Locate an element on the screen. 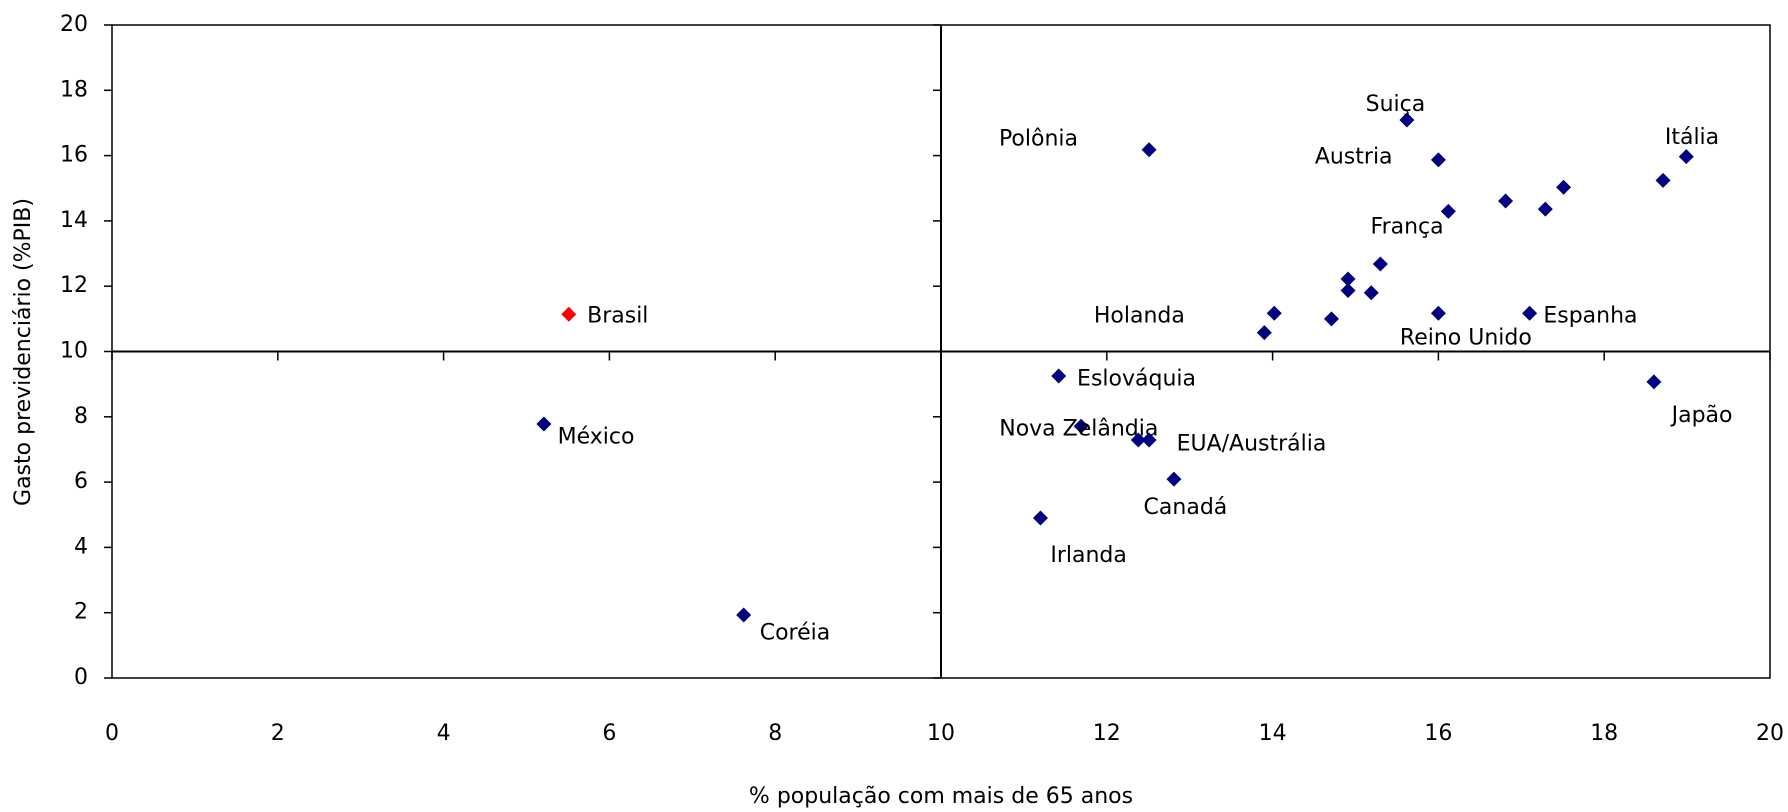  x-tick-label: 2 is located at coordinates (278, 733).